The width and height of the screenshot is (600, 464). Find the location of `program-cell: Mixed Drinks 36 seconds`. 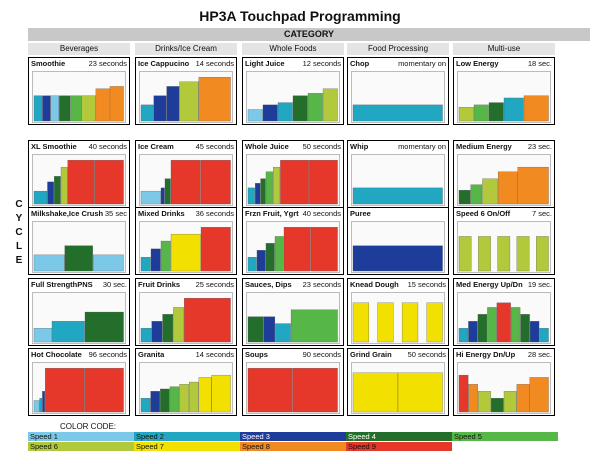

program-cell: Mixed Drinks 36 seconds is located at coordinates (186, 241).